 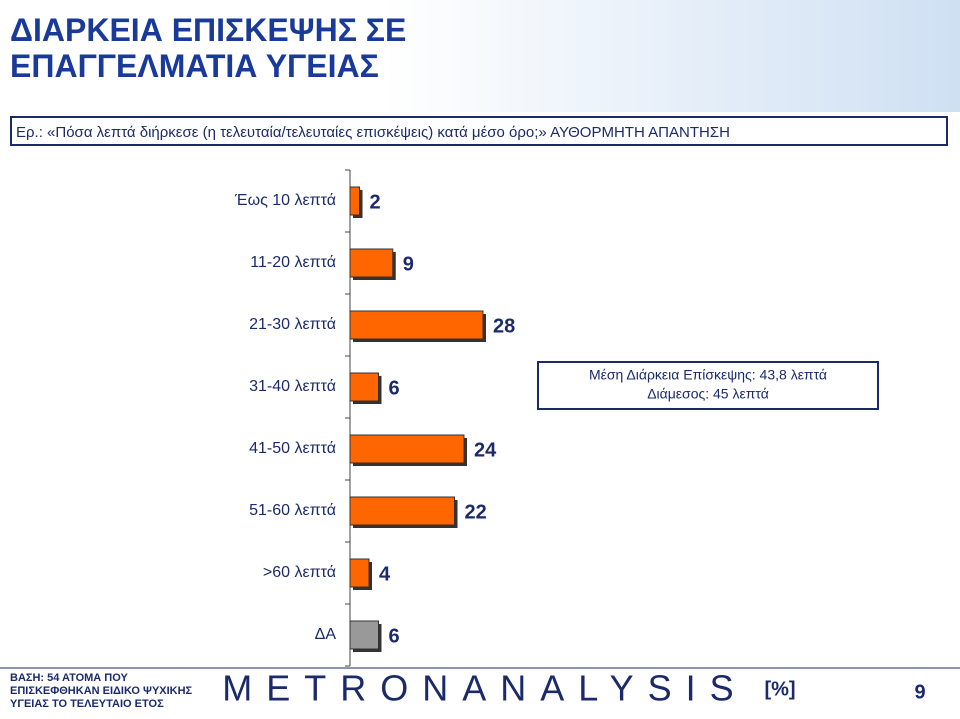 What do you see at coordinates (299, 572) in the screenshot?
I see `category-label: >60 λεπτά` at bounding box center [299, 572].